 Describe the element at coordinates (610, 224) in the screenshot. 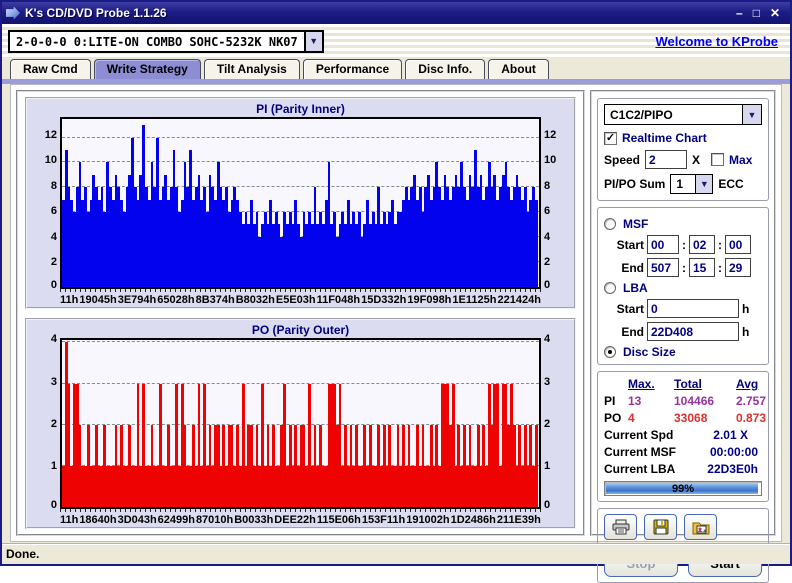

I see `msf-radio` at that location.